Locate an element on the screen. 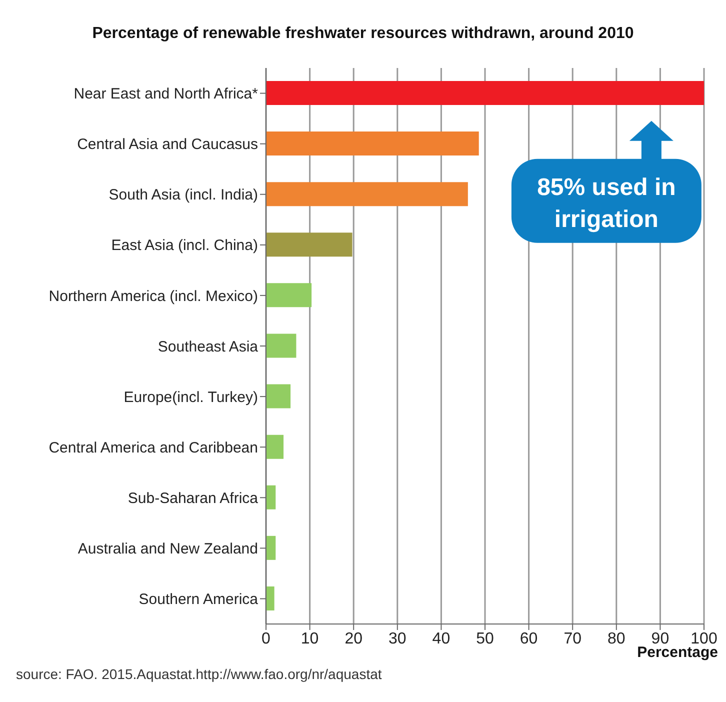 The width and height of the screenshot is (726, 702). y-tick-label: Sub-Saharan Africa is located at coordinates (193, 498).